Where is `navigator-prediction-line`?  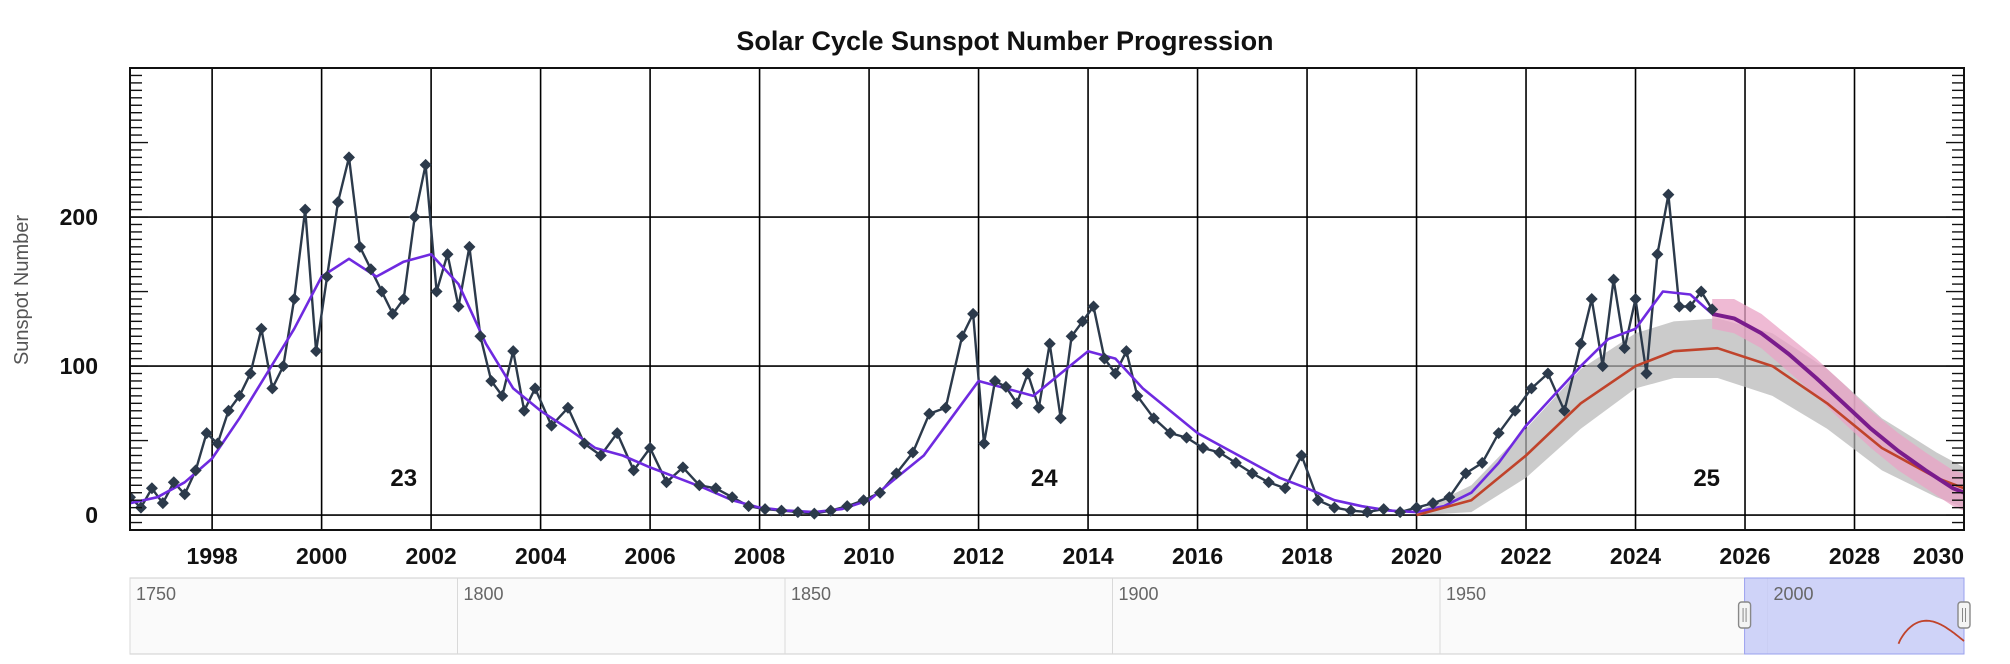 navigator-prediction-line is located at coordinates (1931, 632).